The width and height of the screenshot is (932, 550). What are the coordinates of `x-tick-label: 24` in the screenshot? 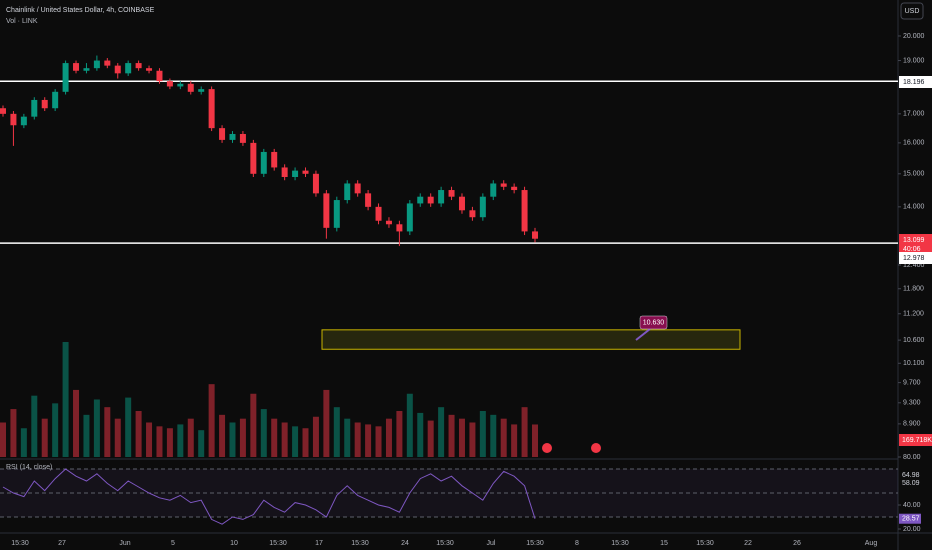 It's located at (405, 543).